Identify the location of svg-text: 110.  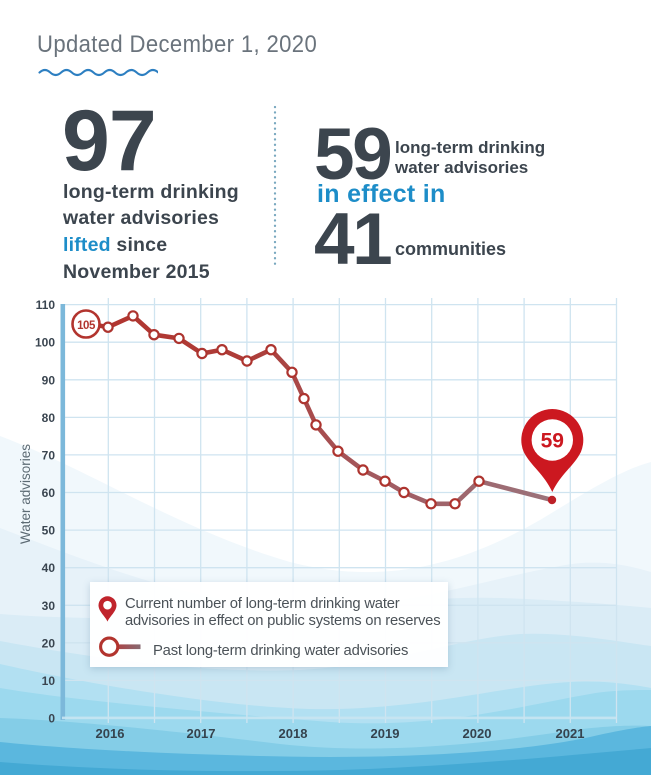
(46, 305).